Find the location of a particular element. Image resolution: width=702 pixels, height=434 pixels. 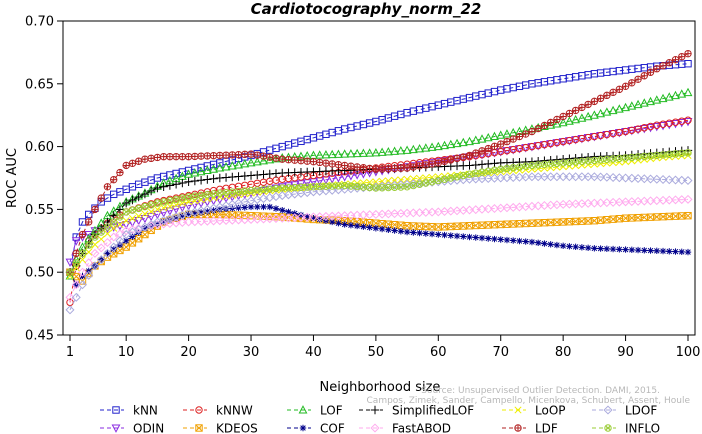

data-point-inflo is located at coordinates (82, 253).